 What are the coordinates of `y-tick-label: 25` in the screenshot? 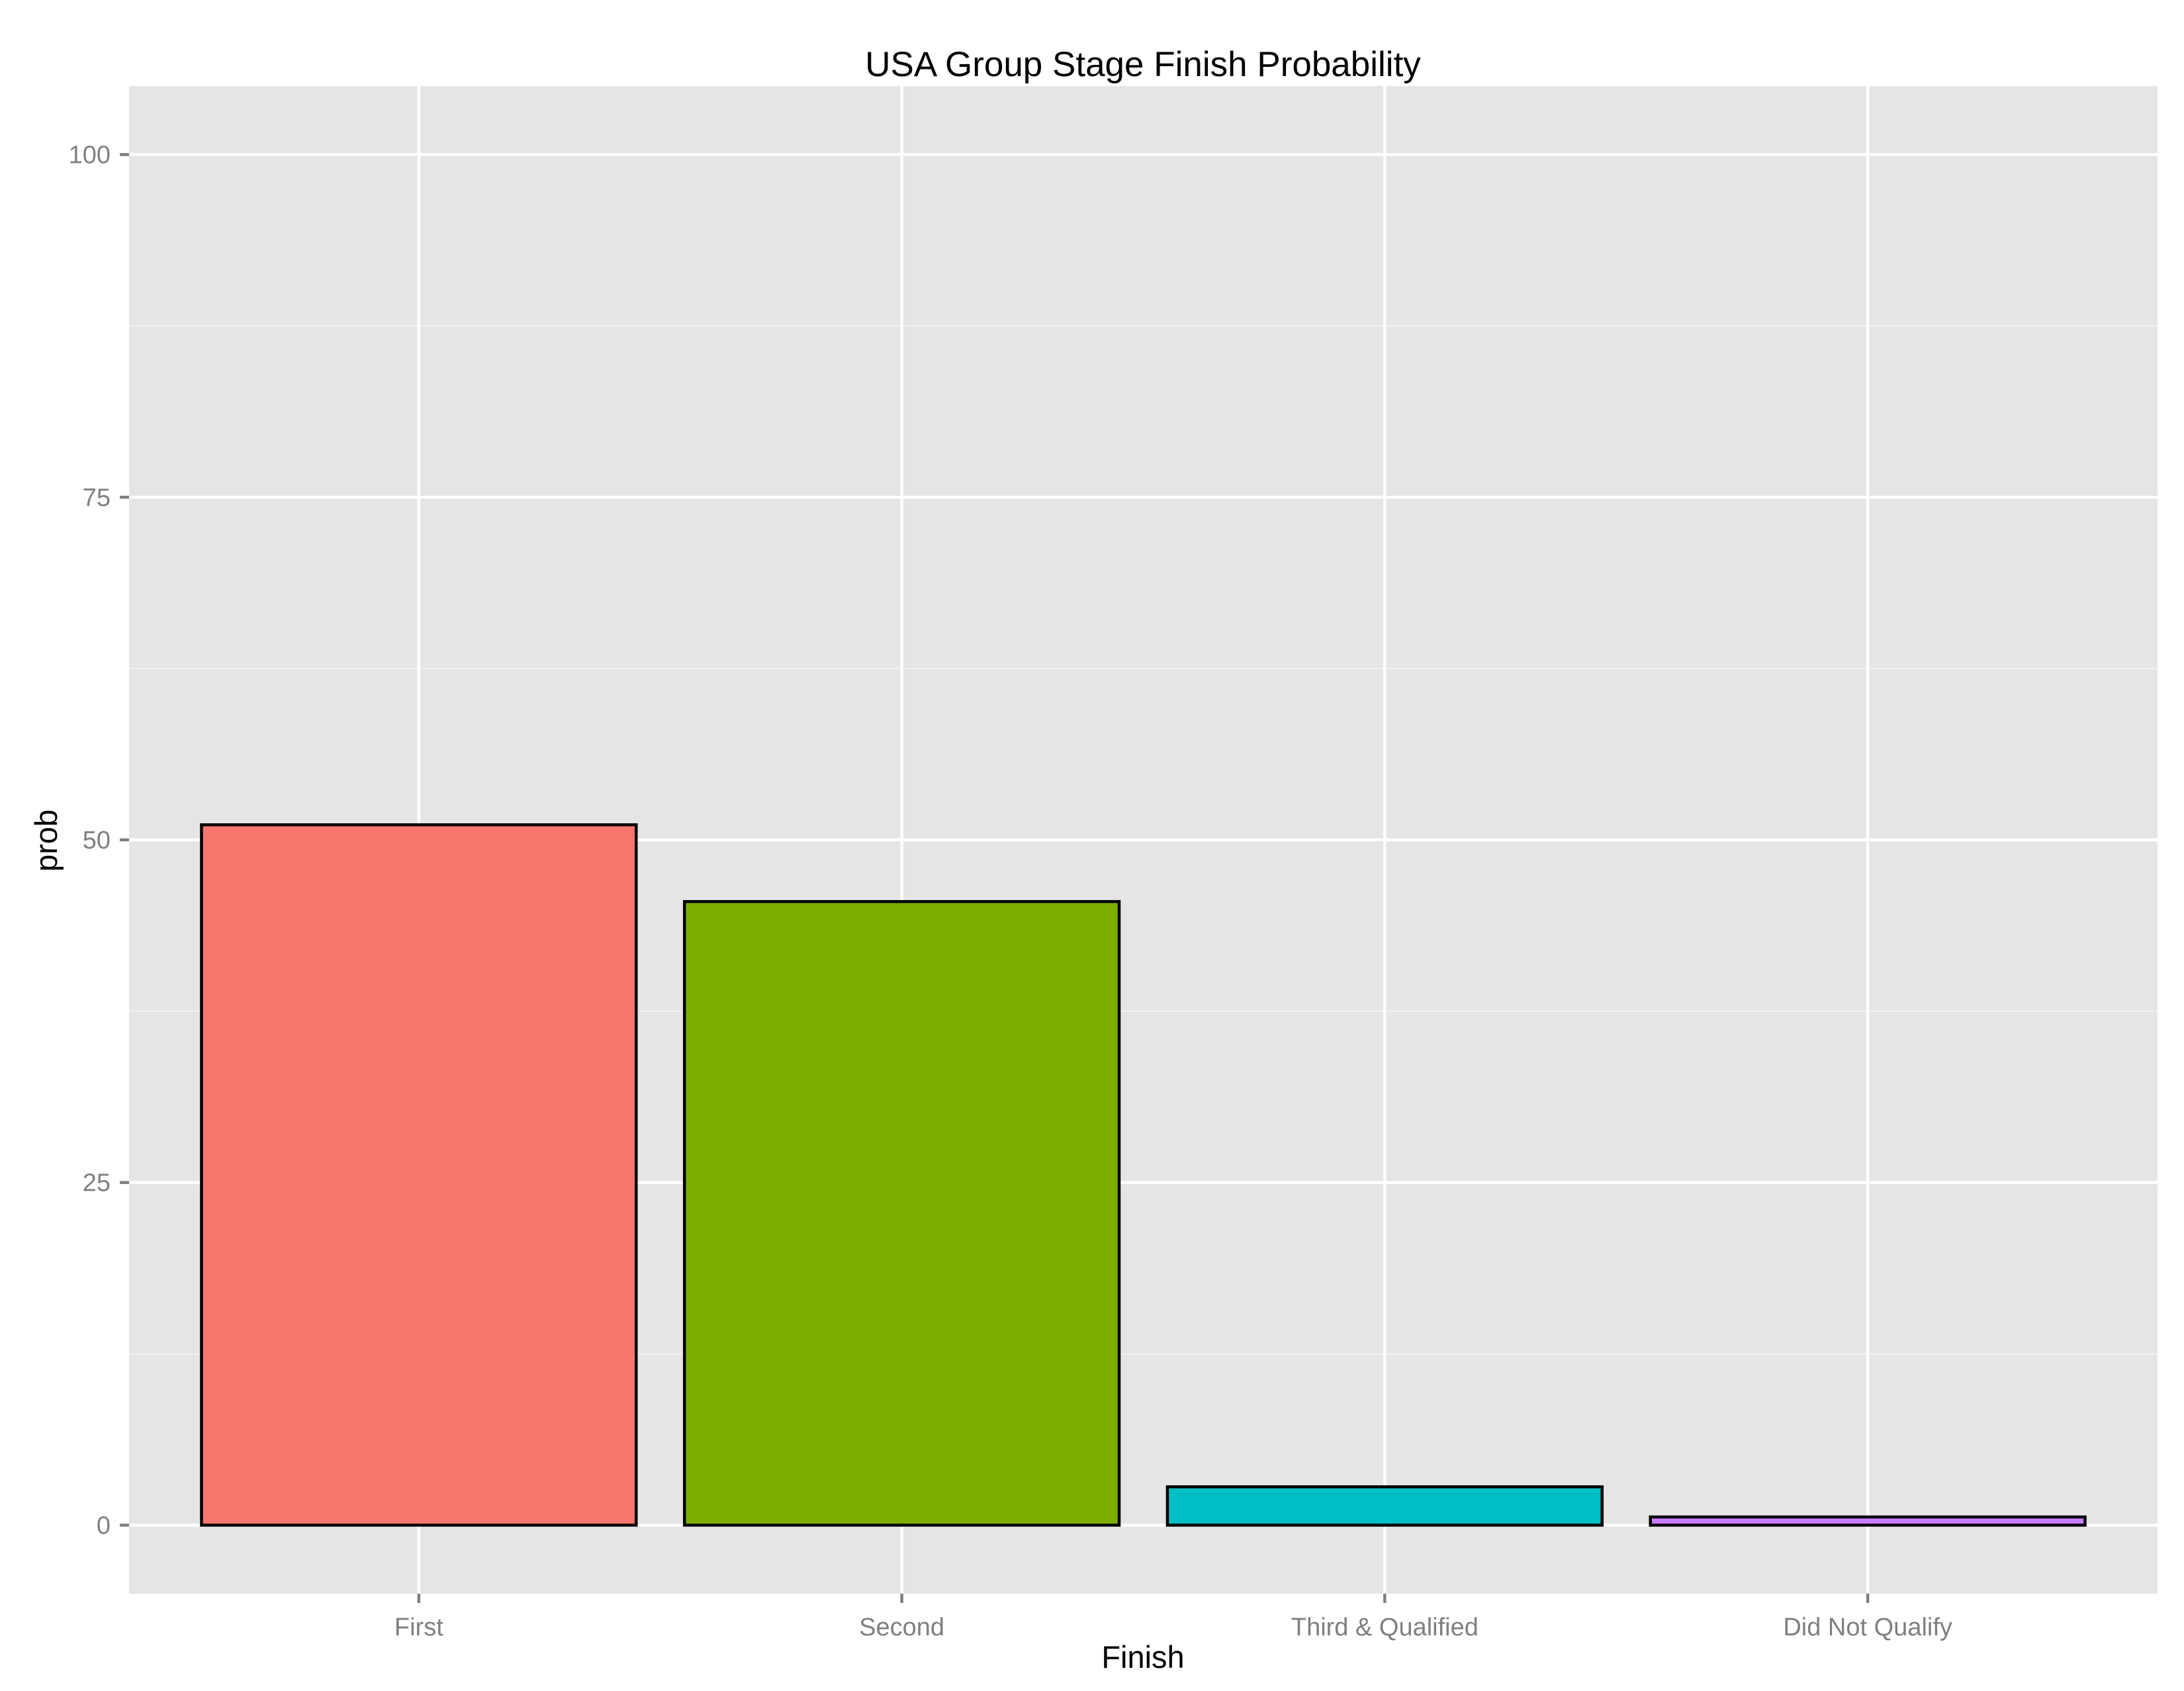 It's located at (97, 1183).